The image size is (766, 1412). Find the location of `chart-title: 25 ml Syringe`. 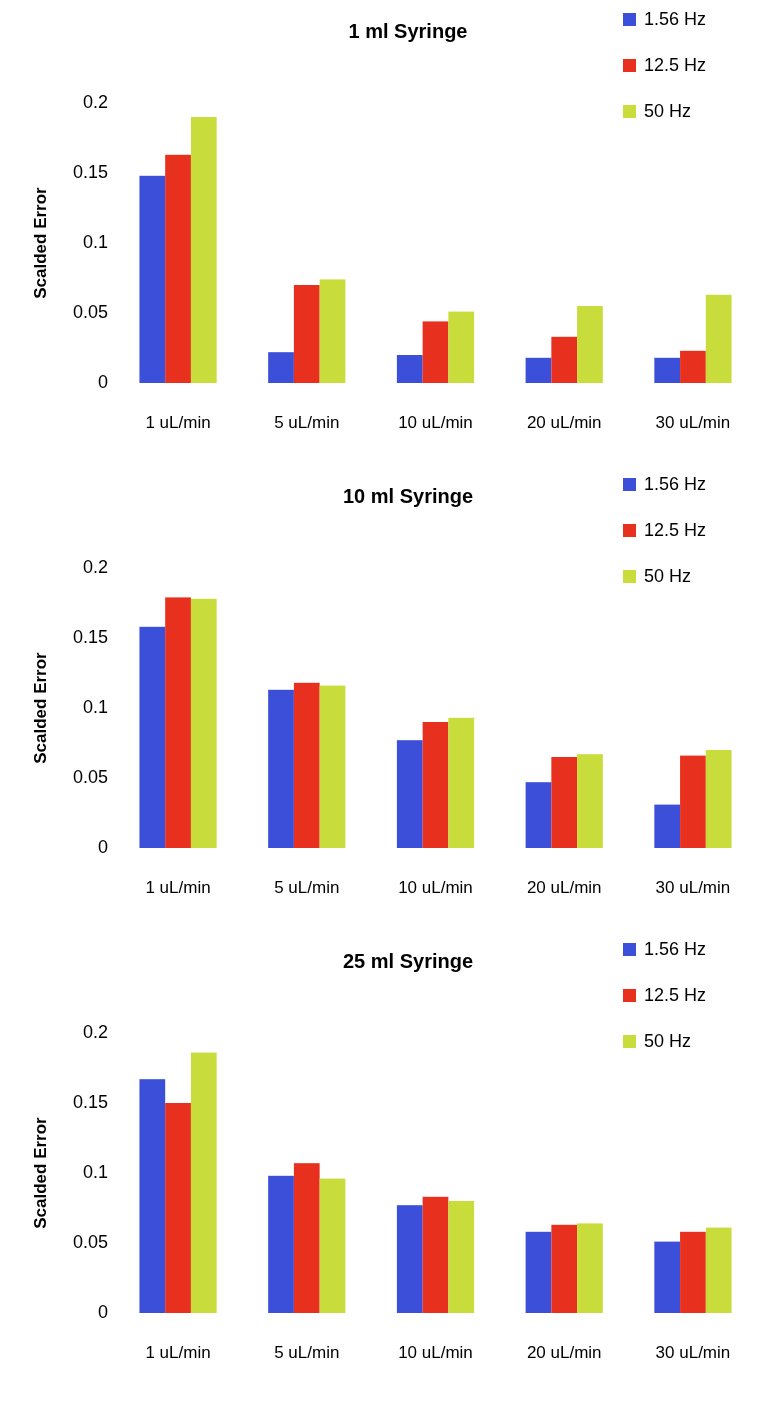

chart-title: 25 ml Syringe is located at coordinates (408, 961).